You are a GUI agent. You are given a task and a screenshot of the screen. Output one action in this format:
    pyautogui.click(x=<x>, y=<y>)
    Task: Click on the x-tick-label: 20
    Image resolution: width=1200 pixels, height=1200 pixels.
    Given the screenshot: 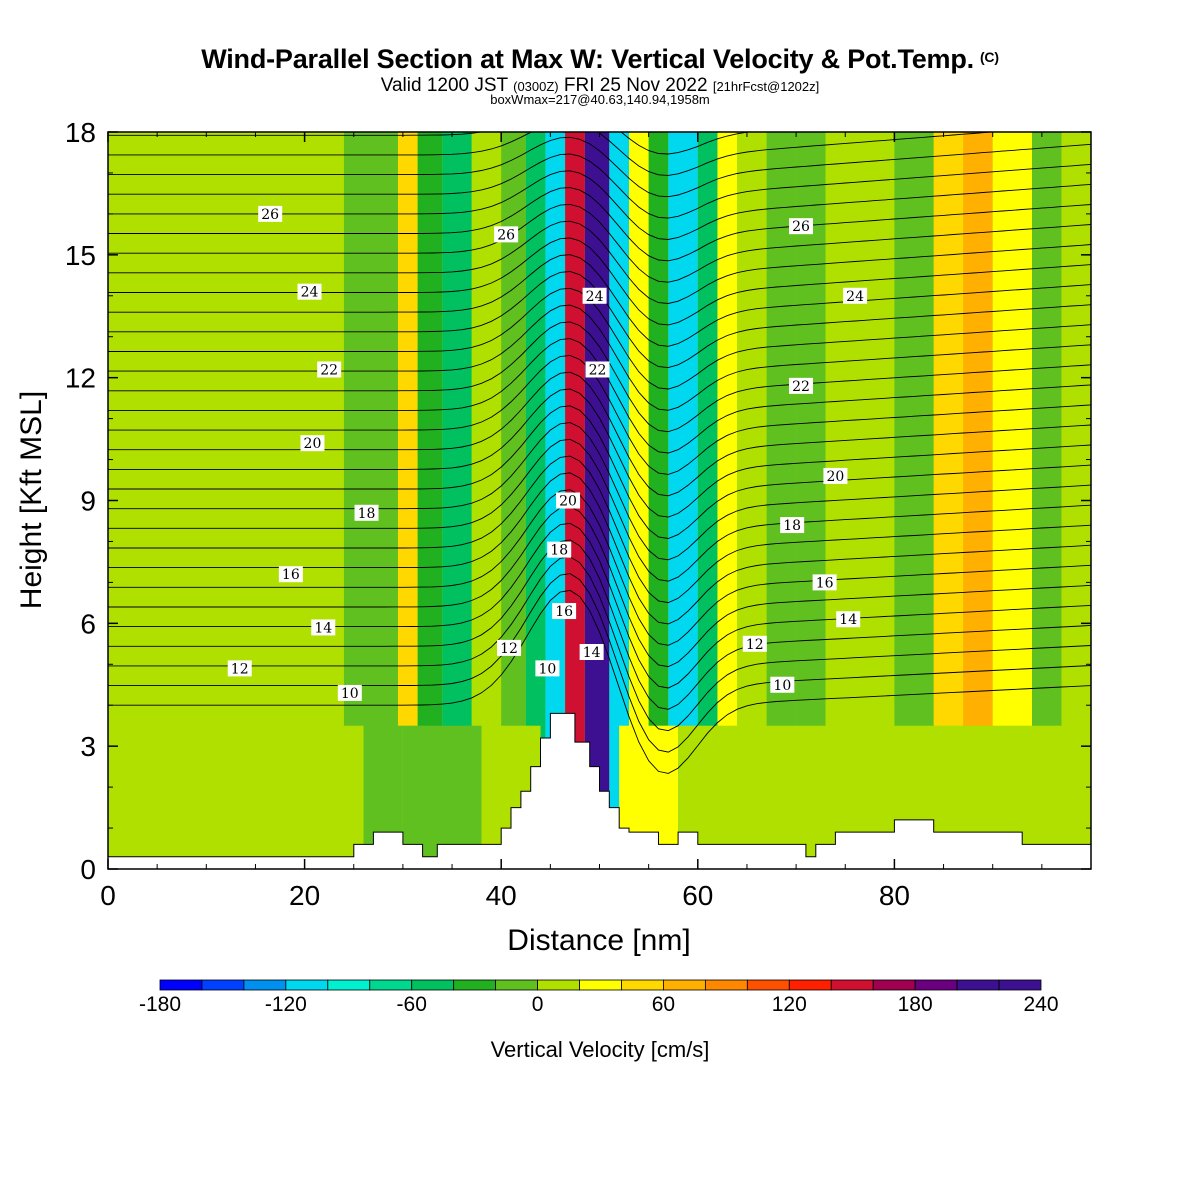 What is the action you would take?
    pyautogui.click(x=304, y=895)
    